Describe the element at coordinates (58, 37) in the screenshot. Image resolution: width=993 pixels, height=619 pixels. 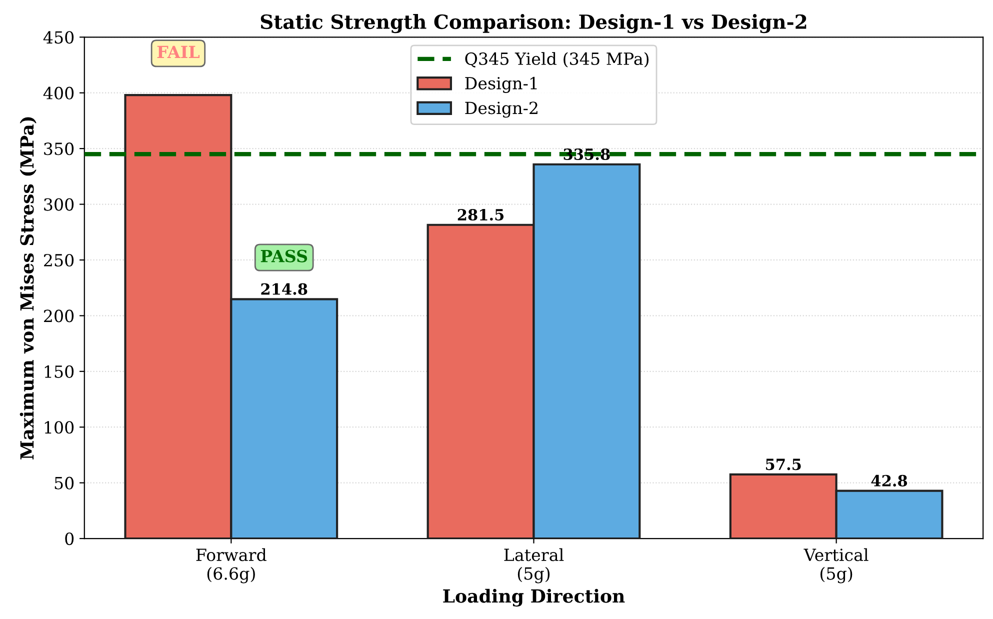
I see `y-tick-label: 450` at that location.